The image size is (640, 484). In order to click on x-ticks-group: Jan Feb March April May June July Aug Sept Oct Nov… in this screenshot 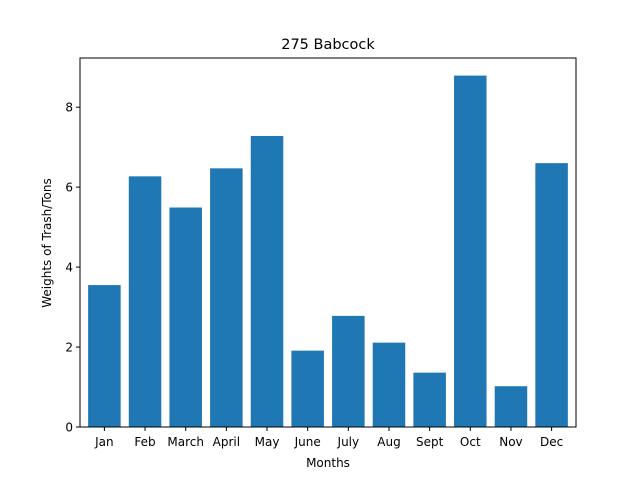, I will do `click(328, 438)`.